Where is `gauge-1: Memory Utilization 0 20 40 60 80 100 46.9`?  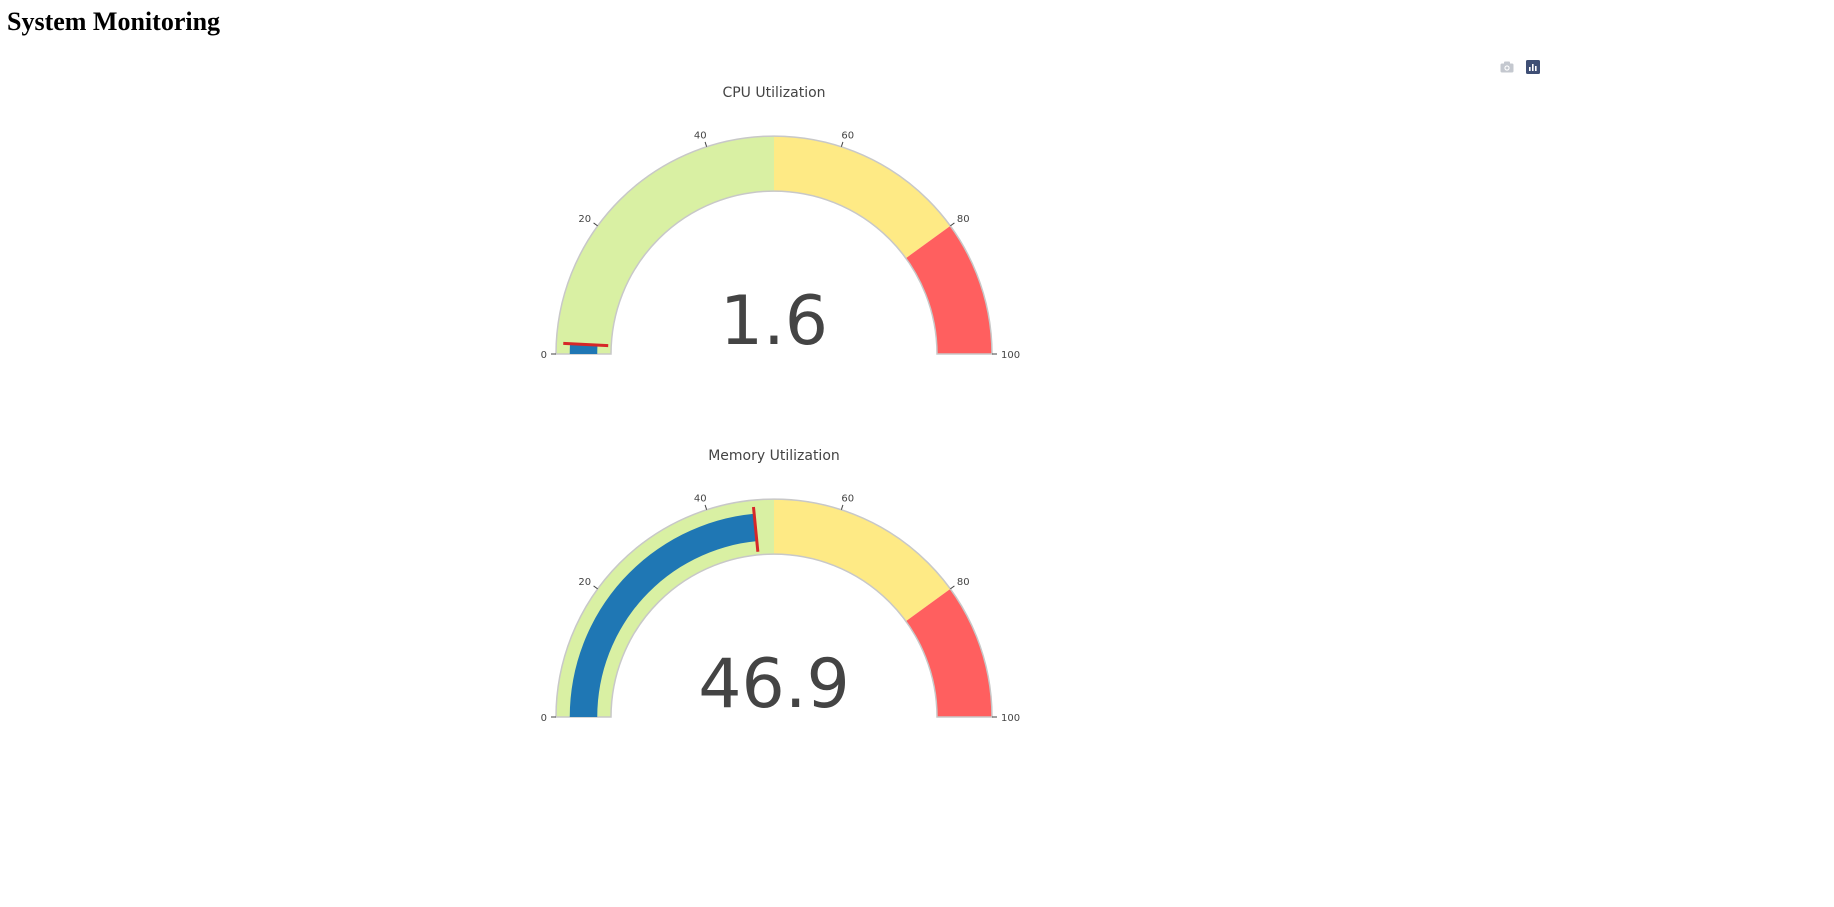 gauge-1: Memory Utilization 0 20 40 60 80 100 46.9 is located at coordinates (780, 586).